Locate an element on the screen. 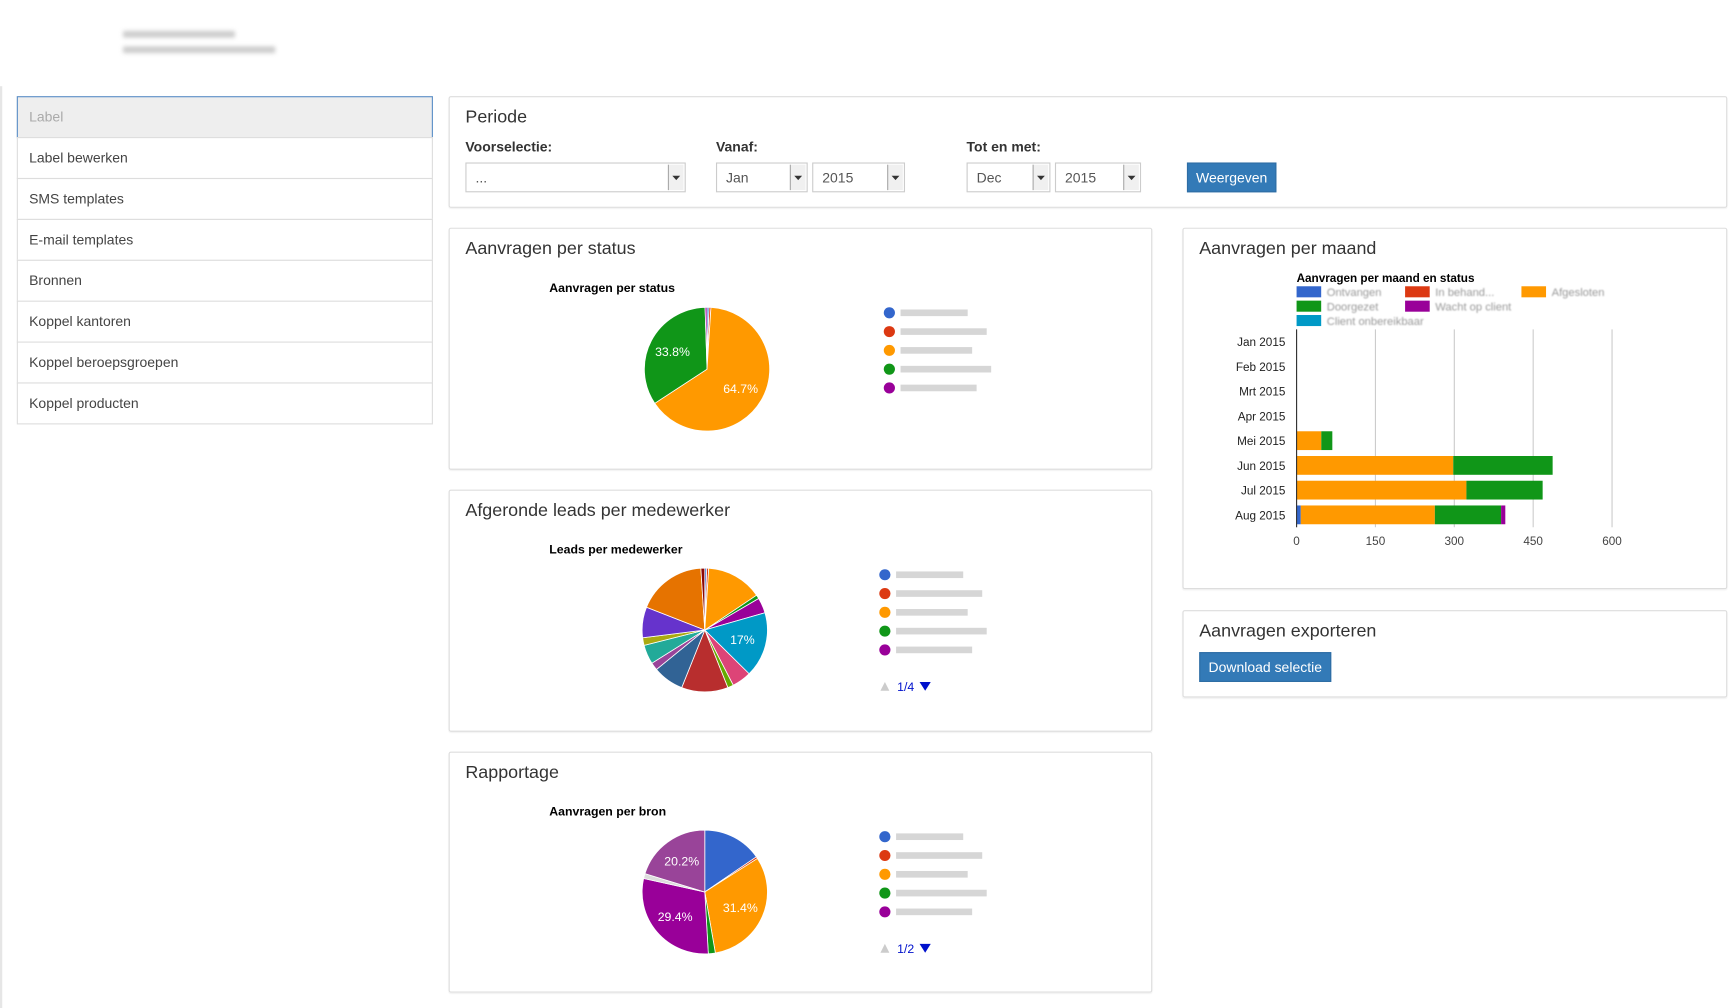 Image resolution: width=1734 pixels, height=1008 pixels. show-button: Weergeven is located at coordinates (1231, 177).